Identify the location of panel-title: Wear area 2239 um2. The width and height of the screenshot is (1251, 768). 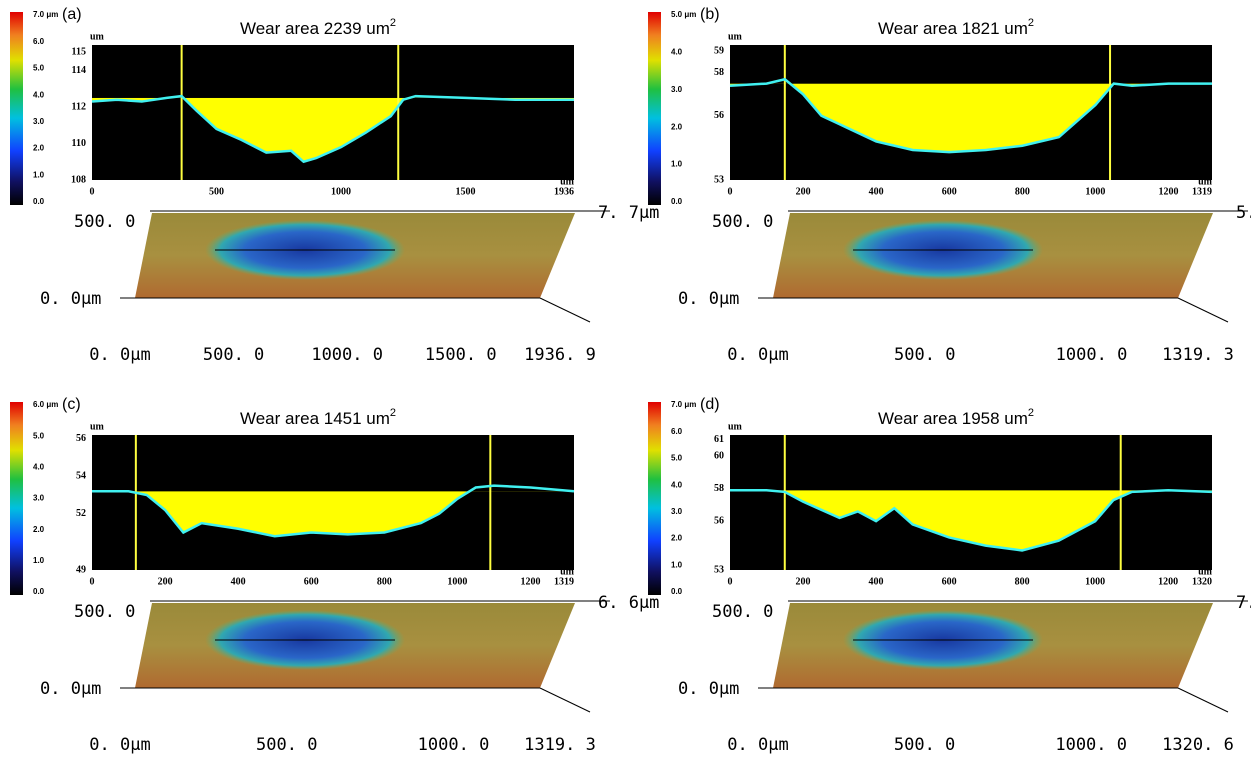
(318, 28).